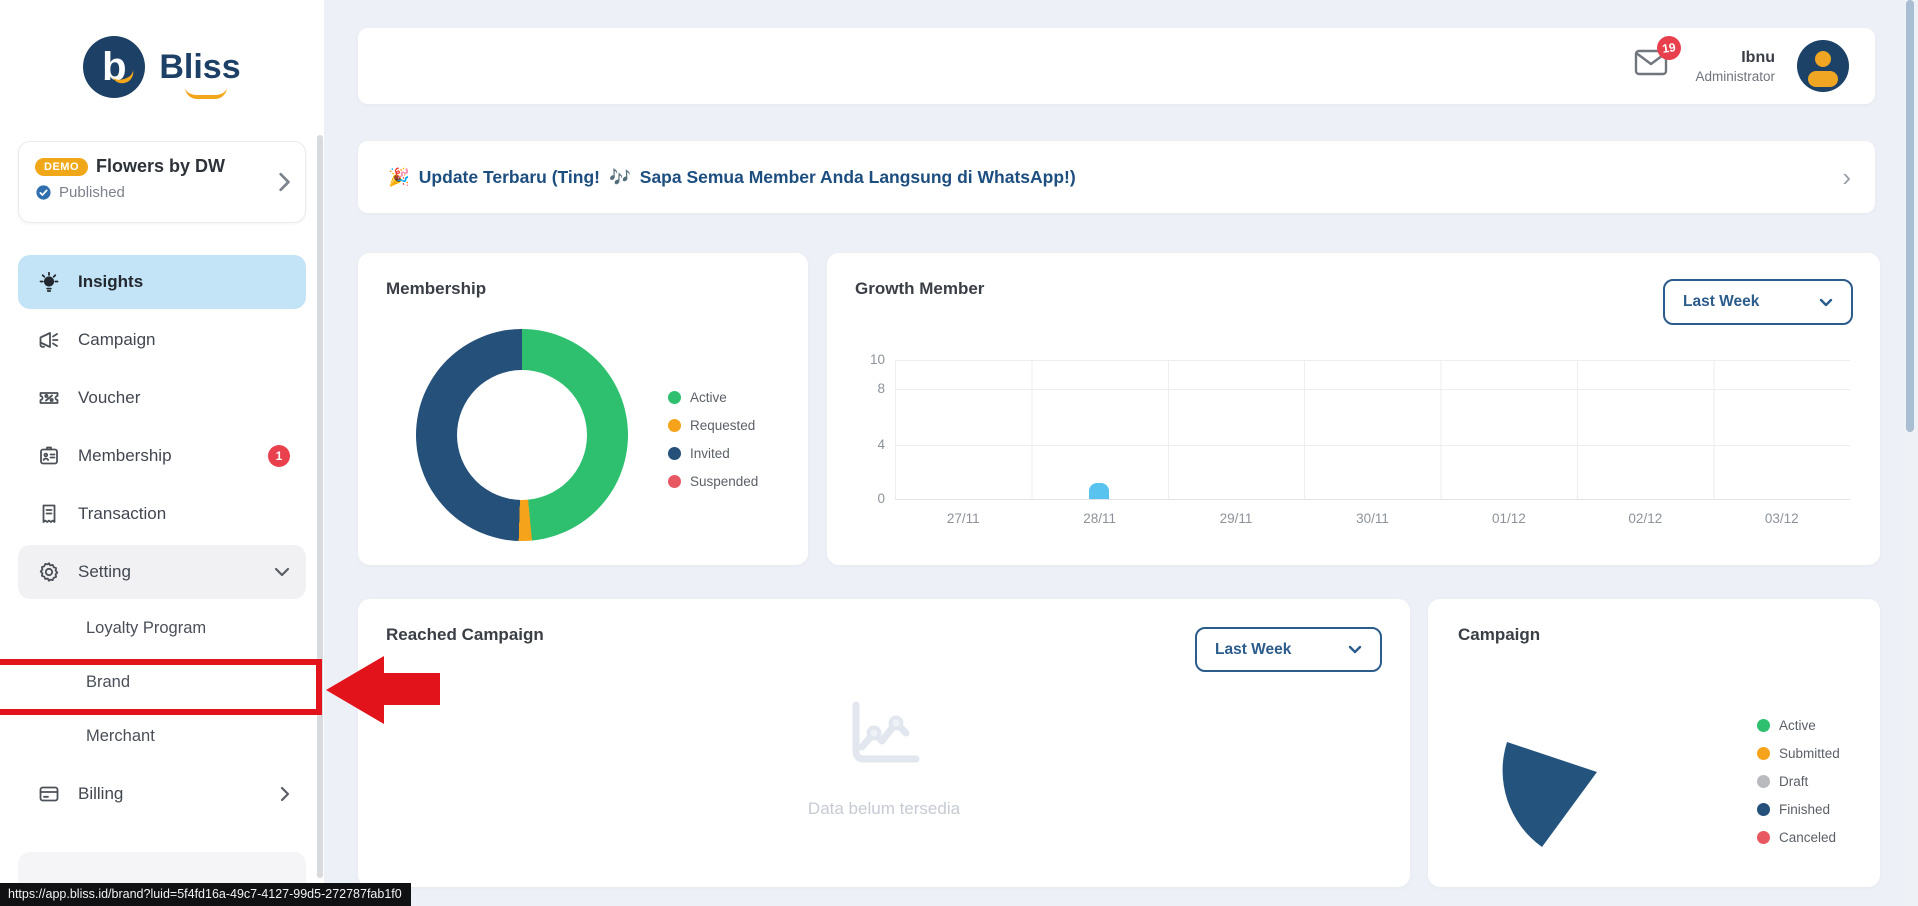  I want to click on sidebar-nav: Insights Campaign Vouc, so click(162, 540).